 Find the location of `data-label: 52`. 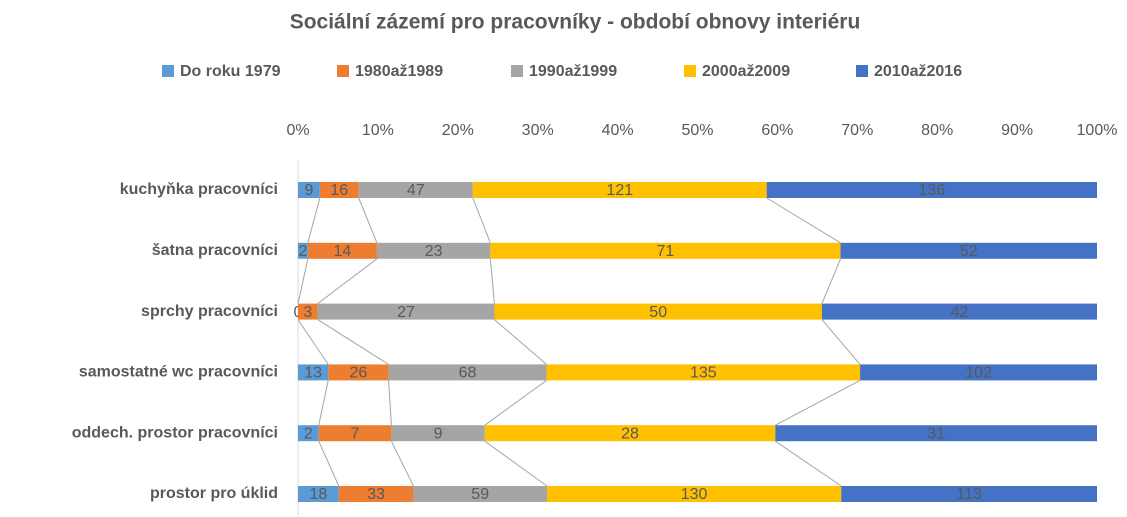

data-label: 52 is located at coordinates (969, 251).